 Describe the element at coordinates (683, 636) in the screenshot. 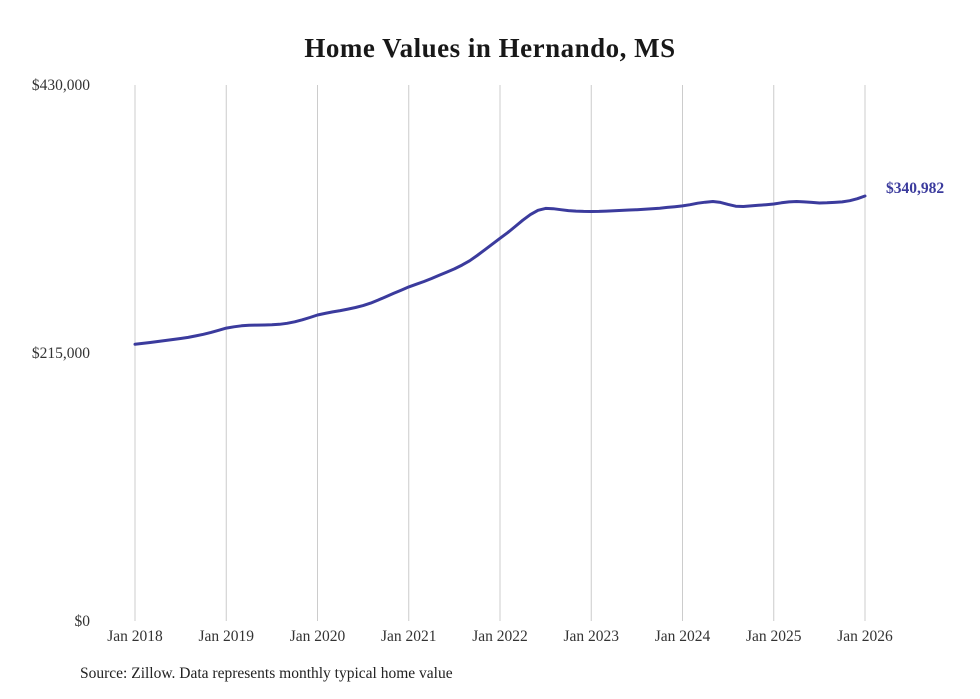

I see `x-axis-tick-label: Jan 2024` at that location.